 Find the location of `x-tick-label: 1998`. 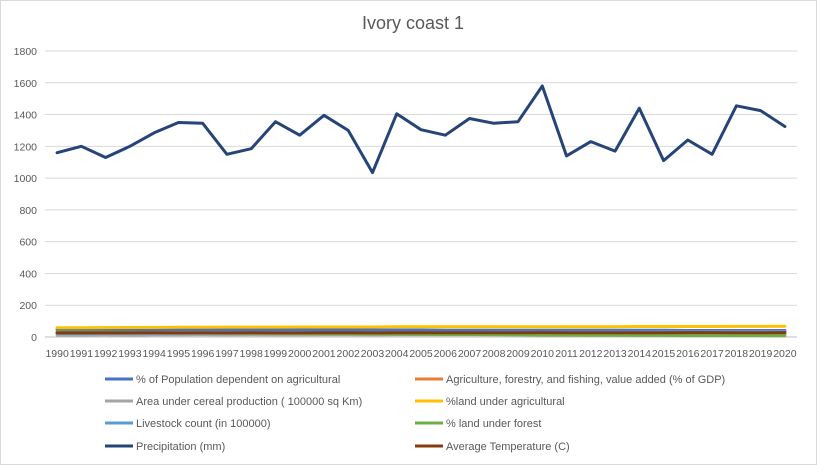

x-tick-label: 1998 is located at coordinates (252, 354).